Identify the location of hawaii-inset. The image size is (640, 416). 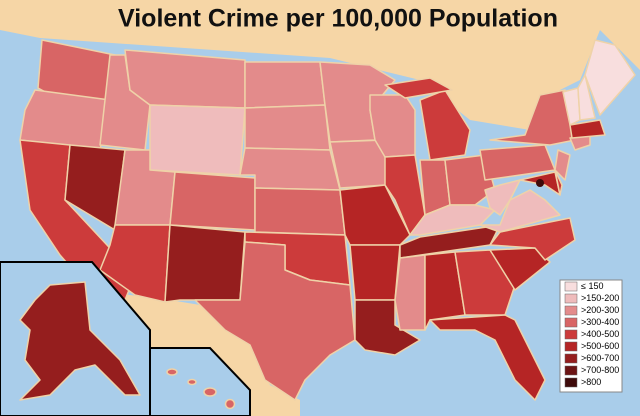
(200, 381).